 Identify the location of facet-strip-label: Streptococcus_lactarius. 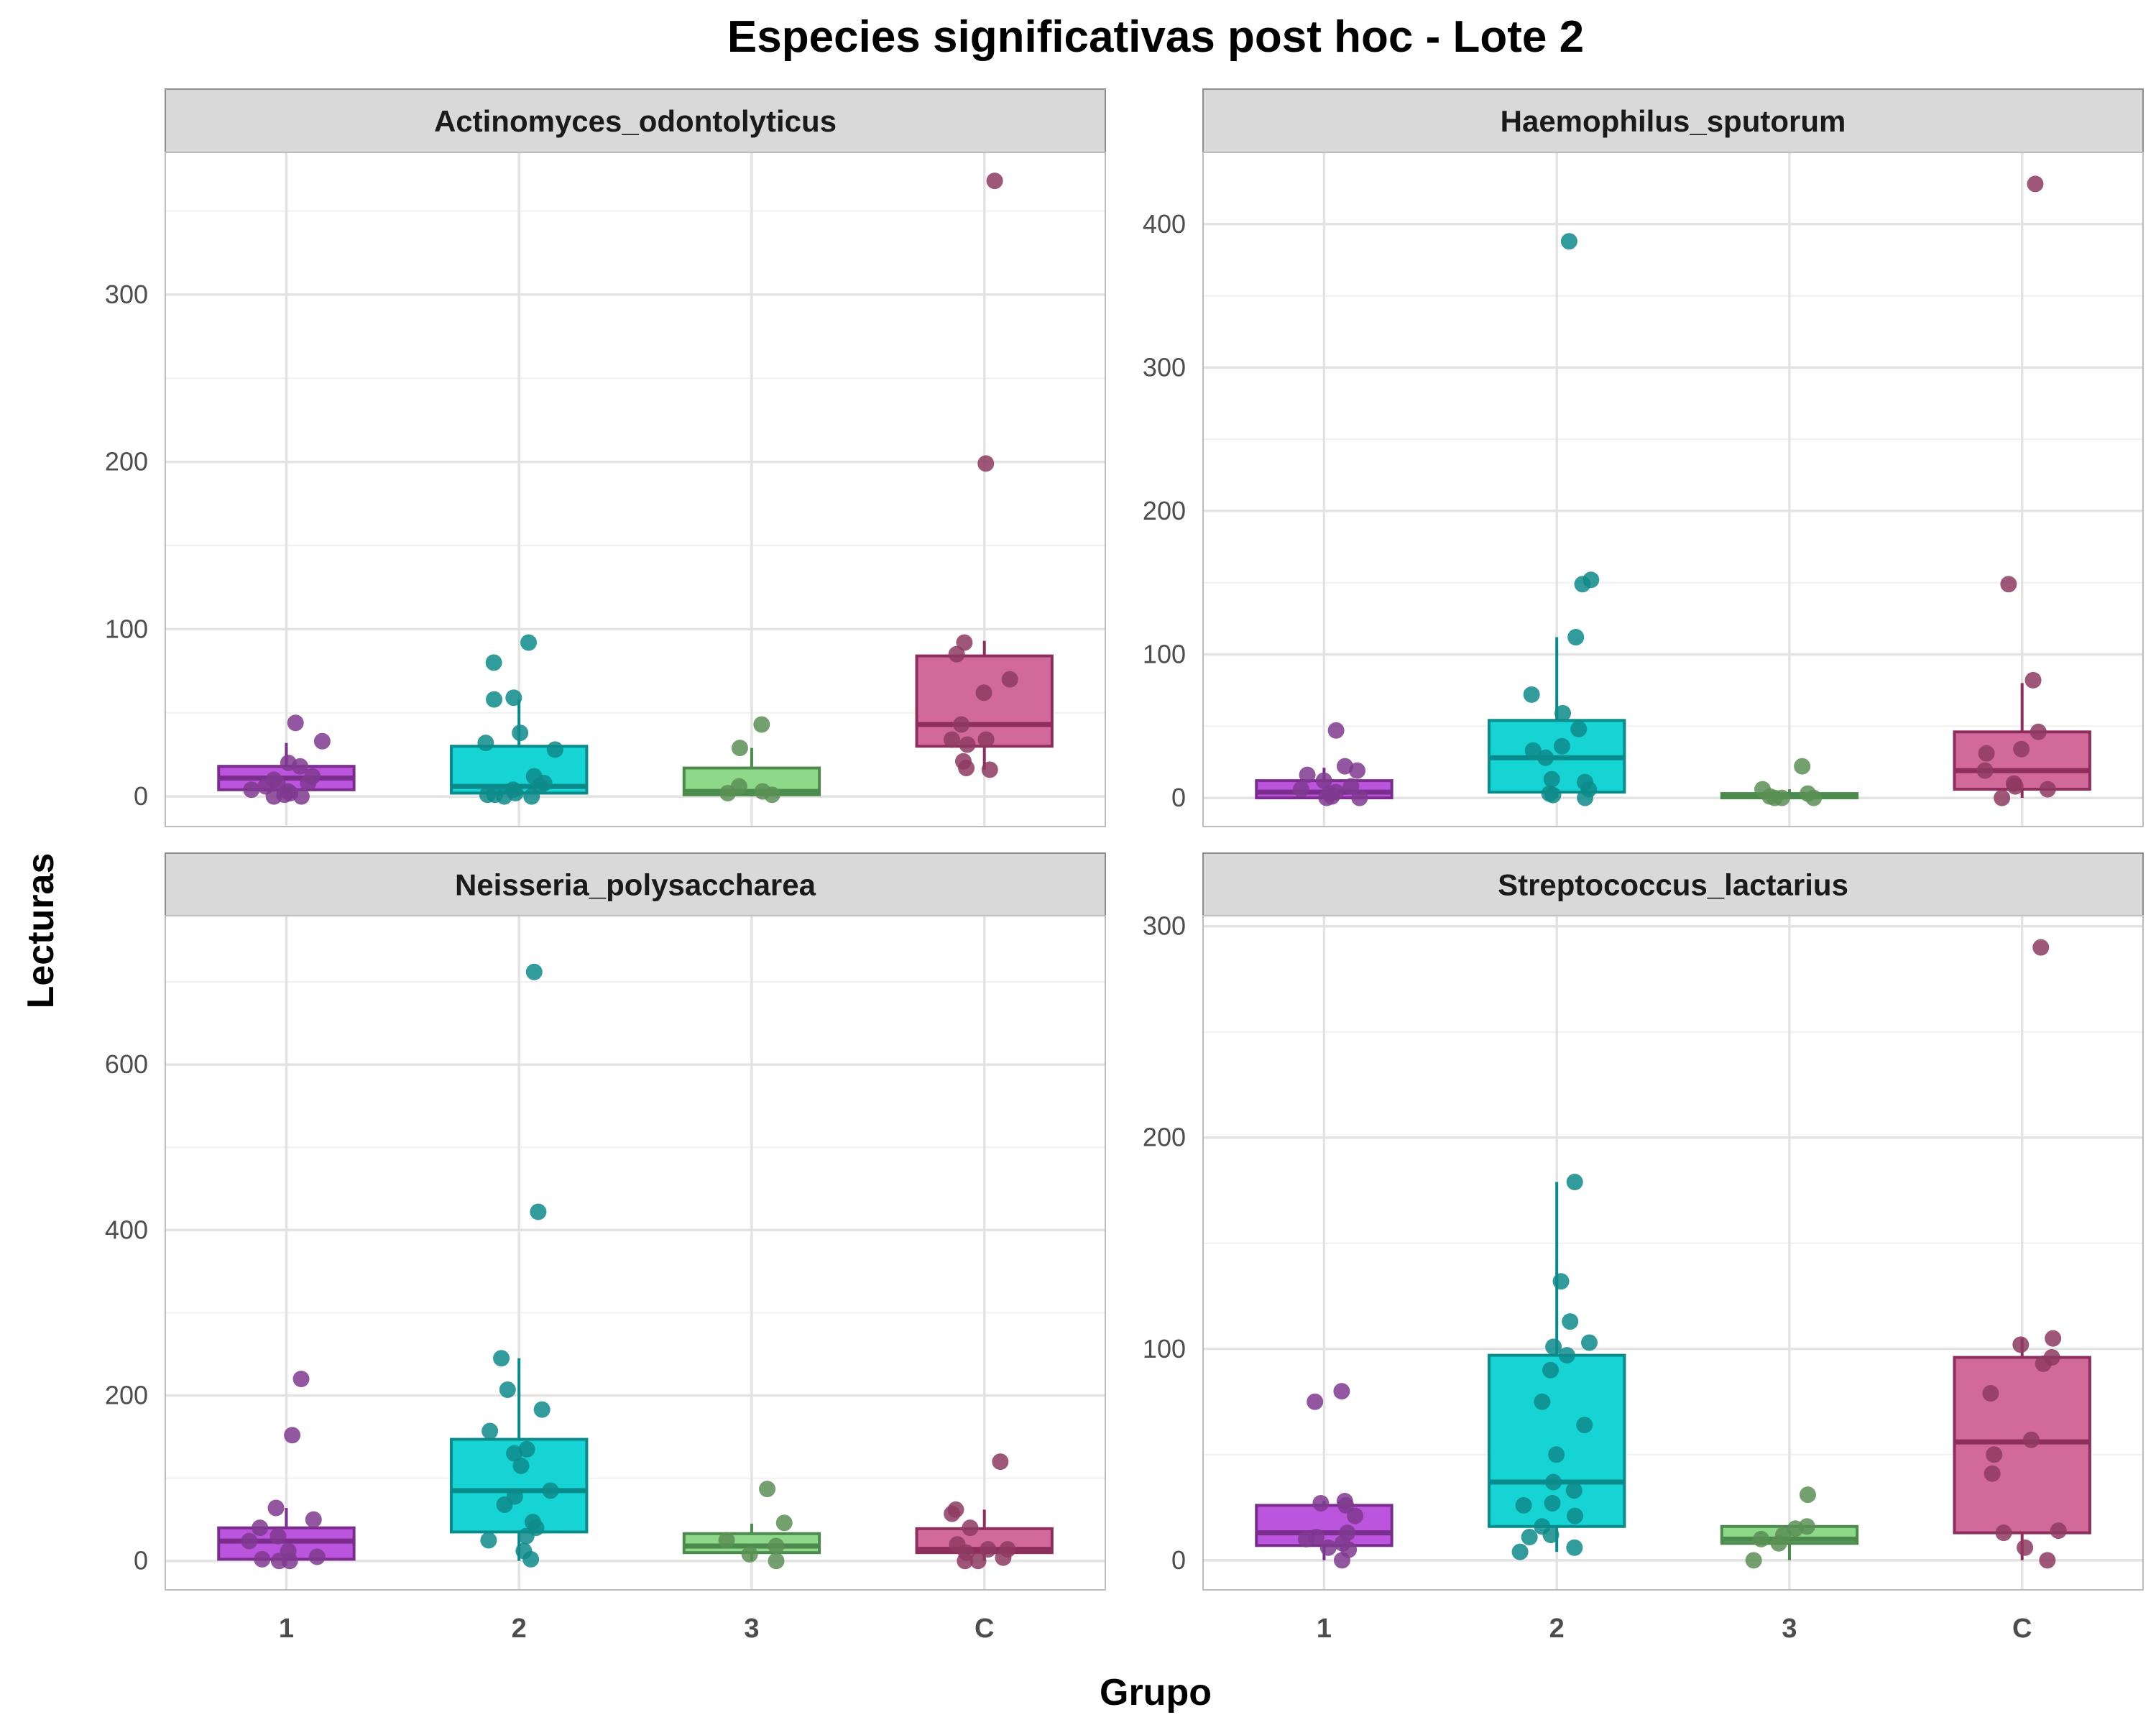
(1673, 885).